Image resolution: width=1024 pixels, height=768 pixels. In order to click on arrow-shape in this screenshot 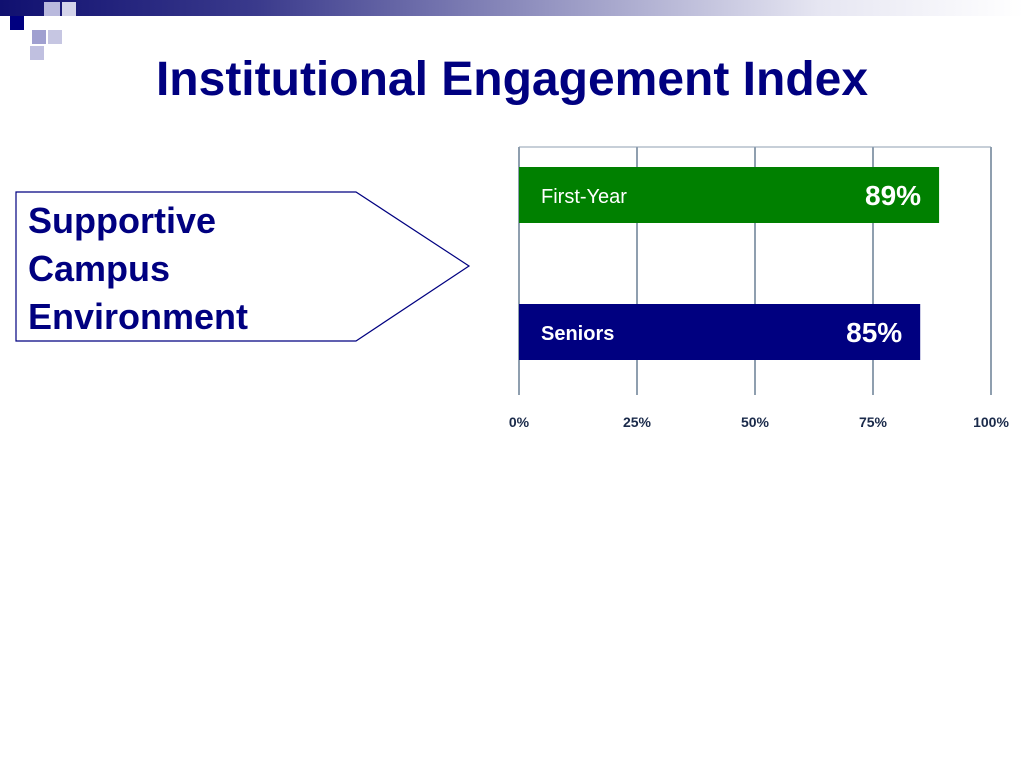, I will do `click(243, 266)`.